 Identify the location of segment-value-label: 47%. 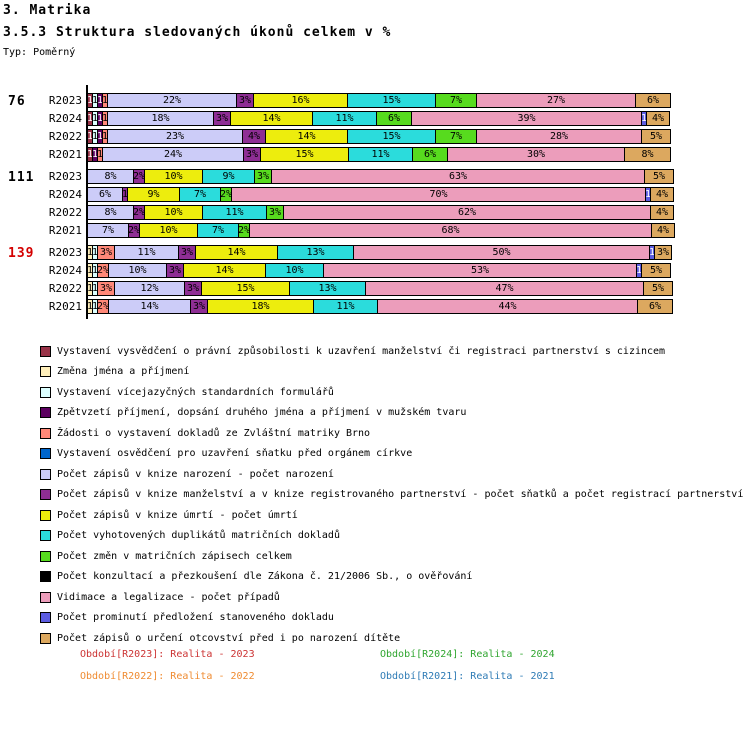
(504, 288).